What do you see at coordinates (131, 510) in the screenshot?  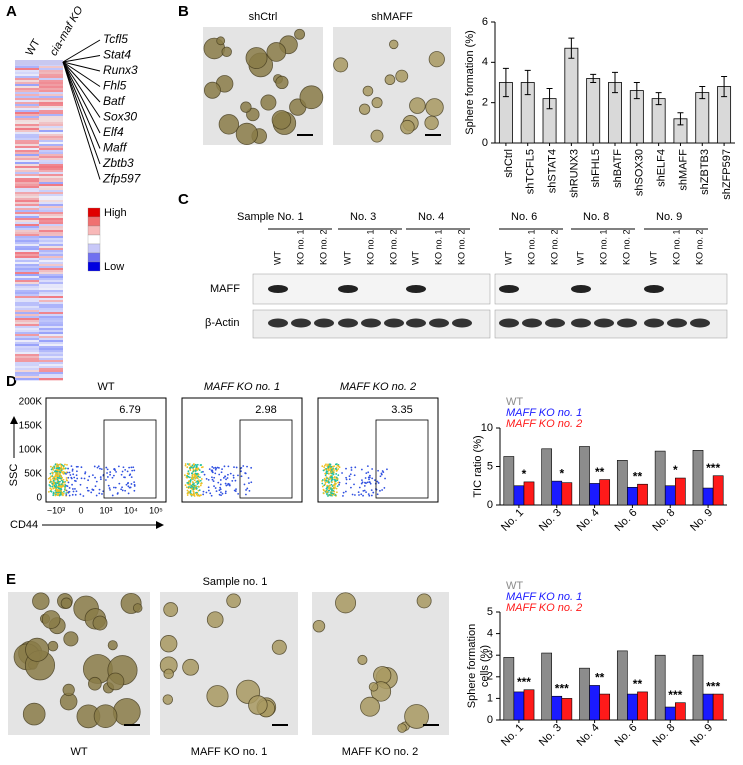 I see `flow-x-tick: 10⁴` at bounding box center [131, 510].